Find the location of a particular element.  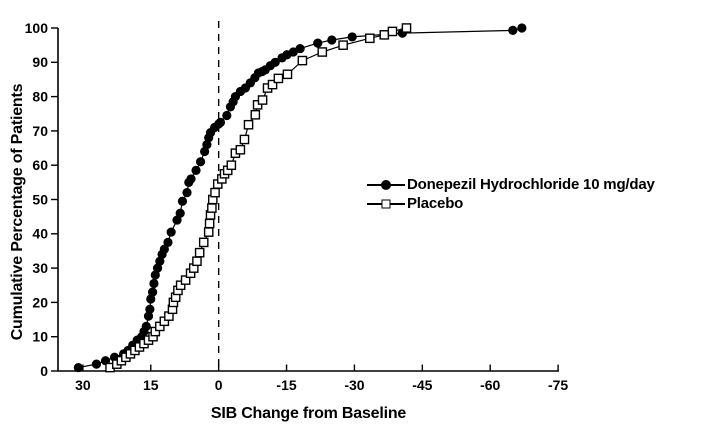

y-tick-label-20: 20 is located at coordinates (40, 302).